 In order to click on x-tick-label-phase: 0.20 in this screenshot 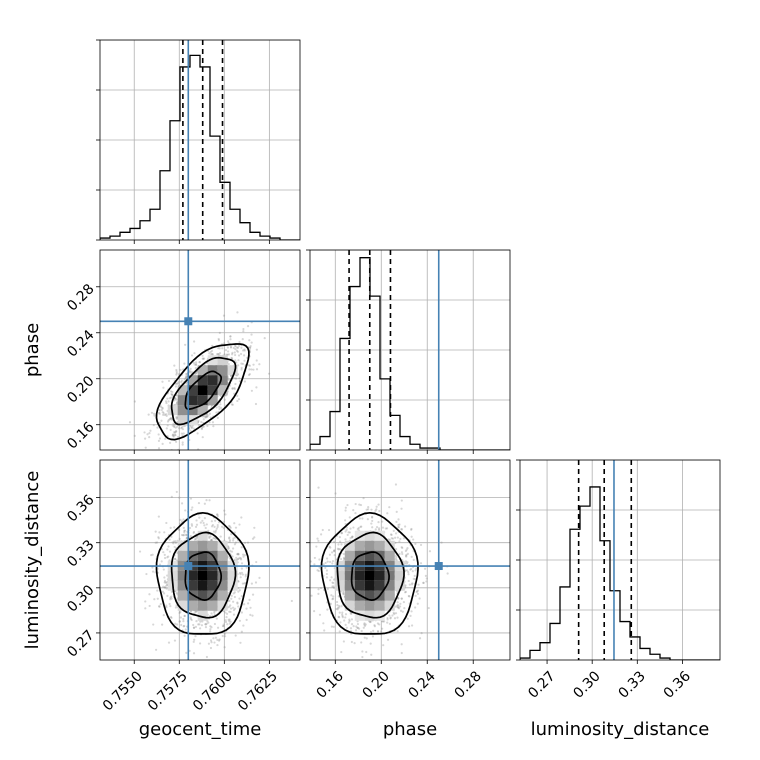, I will do `click(376, 684)`.